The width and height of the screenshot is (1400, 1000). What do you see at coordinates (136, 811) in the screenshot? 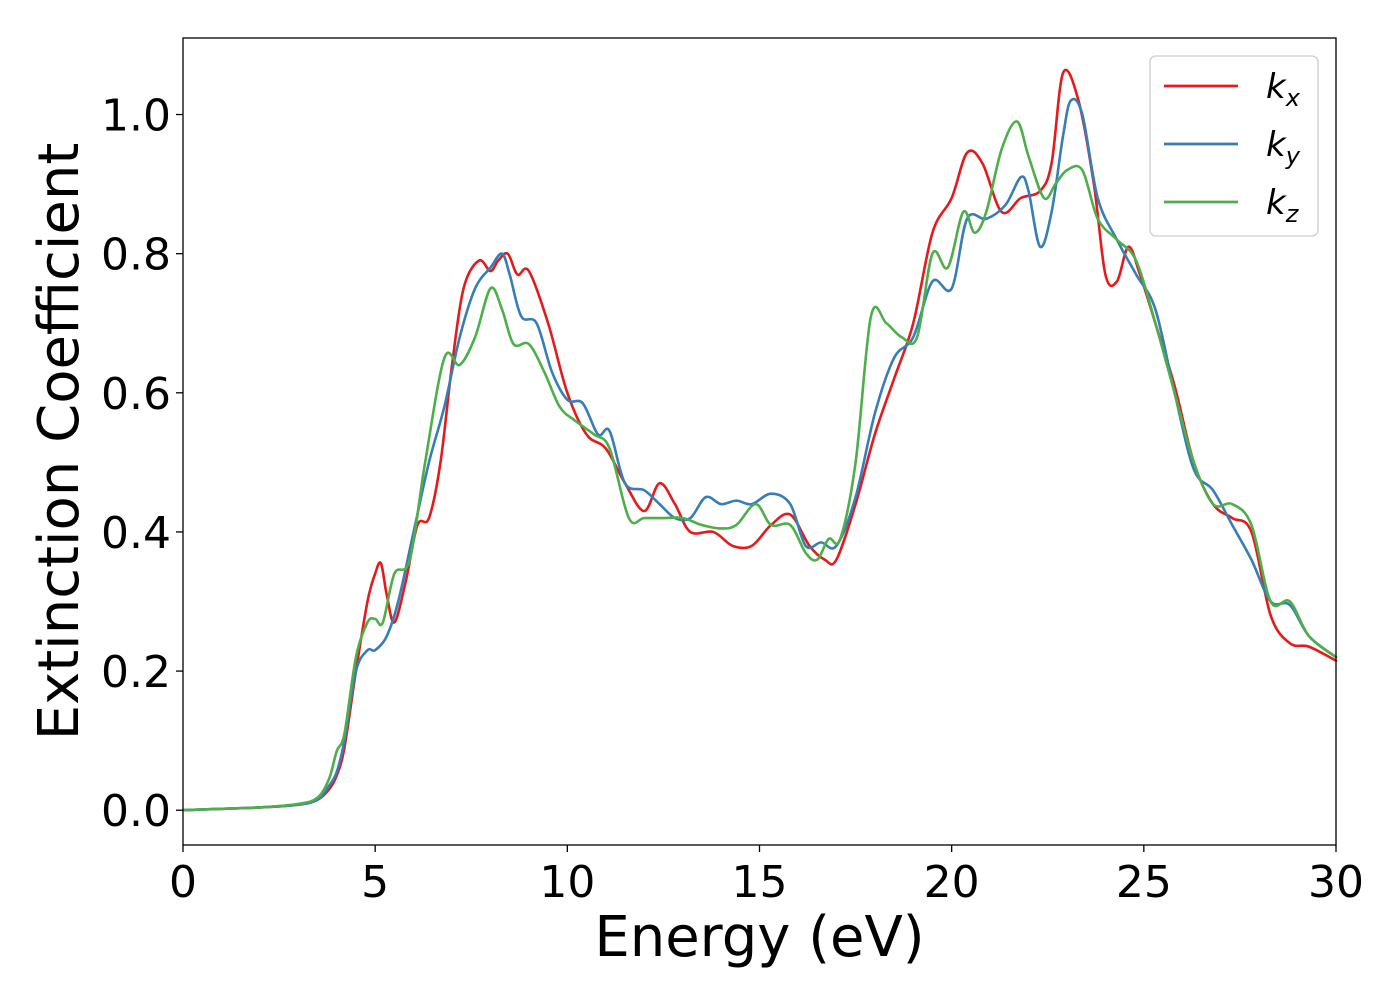
I see `y-tick-label: 0.0` at bounding box center [136, 811].